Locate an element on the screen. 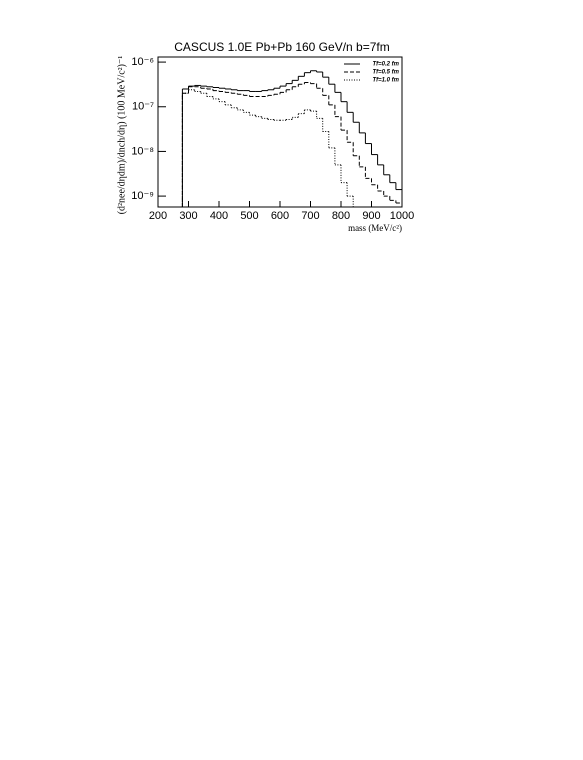  x-axis-label: mass (MeV/c²) is located at coordinates (375, 228).